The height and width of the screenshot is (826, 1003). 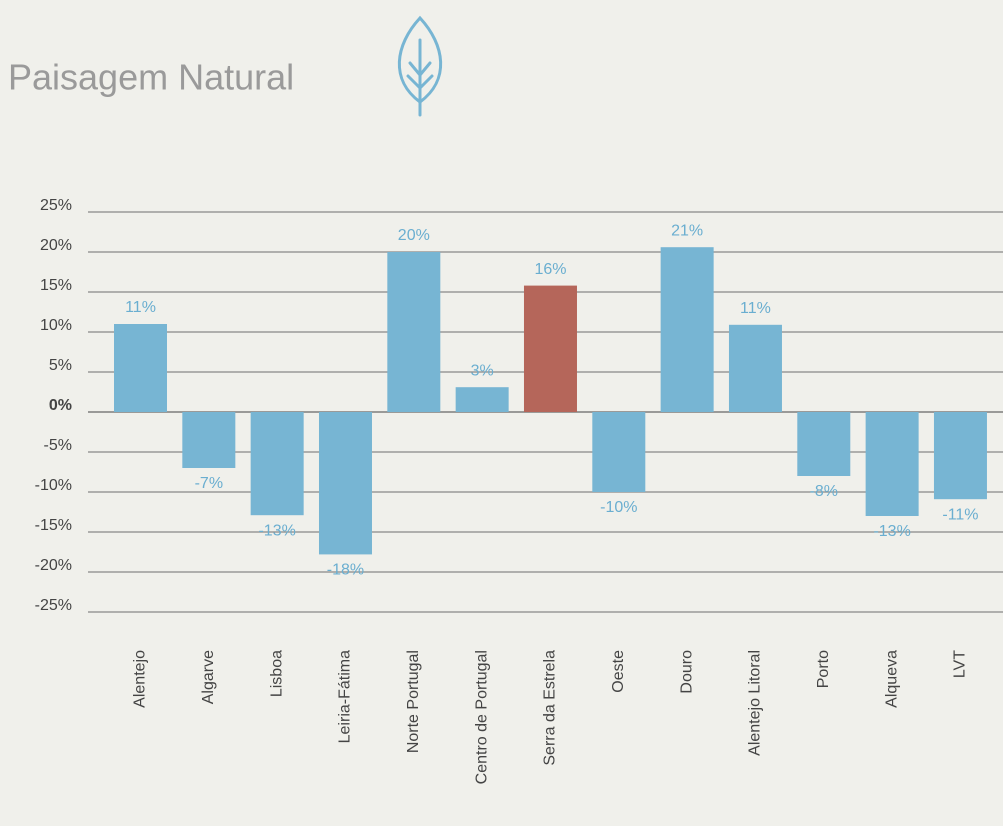 What do you see at coordinates (53, 565) in the screenshot?
I see `y-tick-label: -20%` at bounding box center [53, 565].